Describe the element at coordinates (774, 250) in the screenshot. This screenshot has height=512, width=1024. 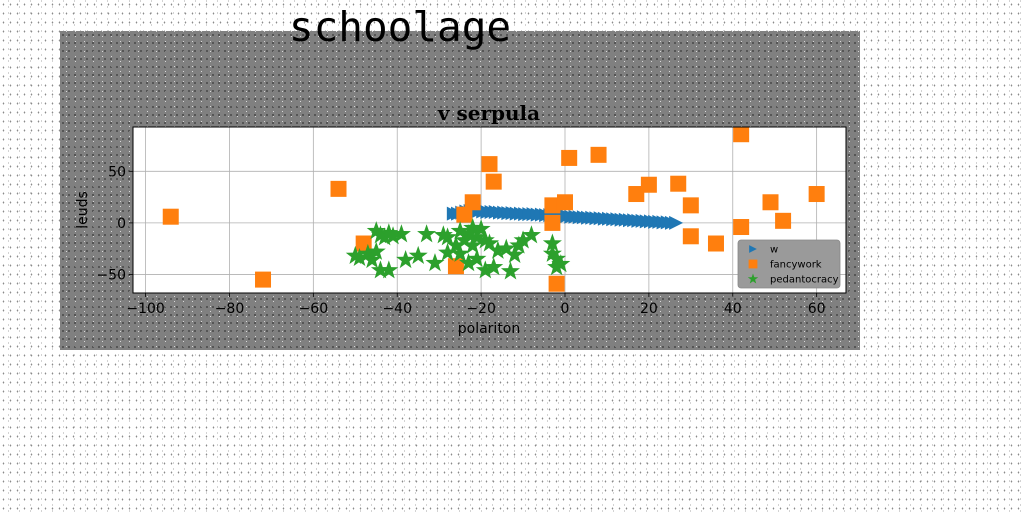
I see `legend-label-w: w` at that location.